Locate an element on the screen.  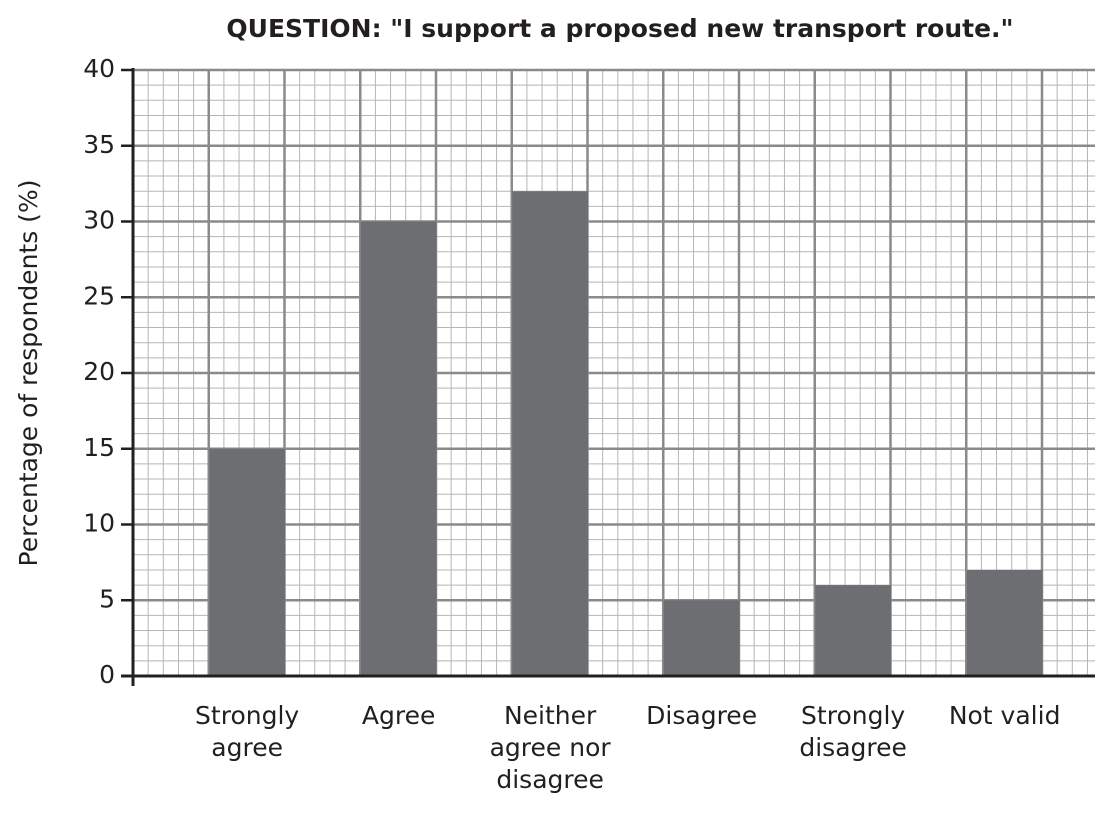
y-tick-label: 0 is located at coordinates (107, 674).